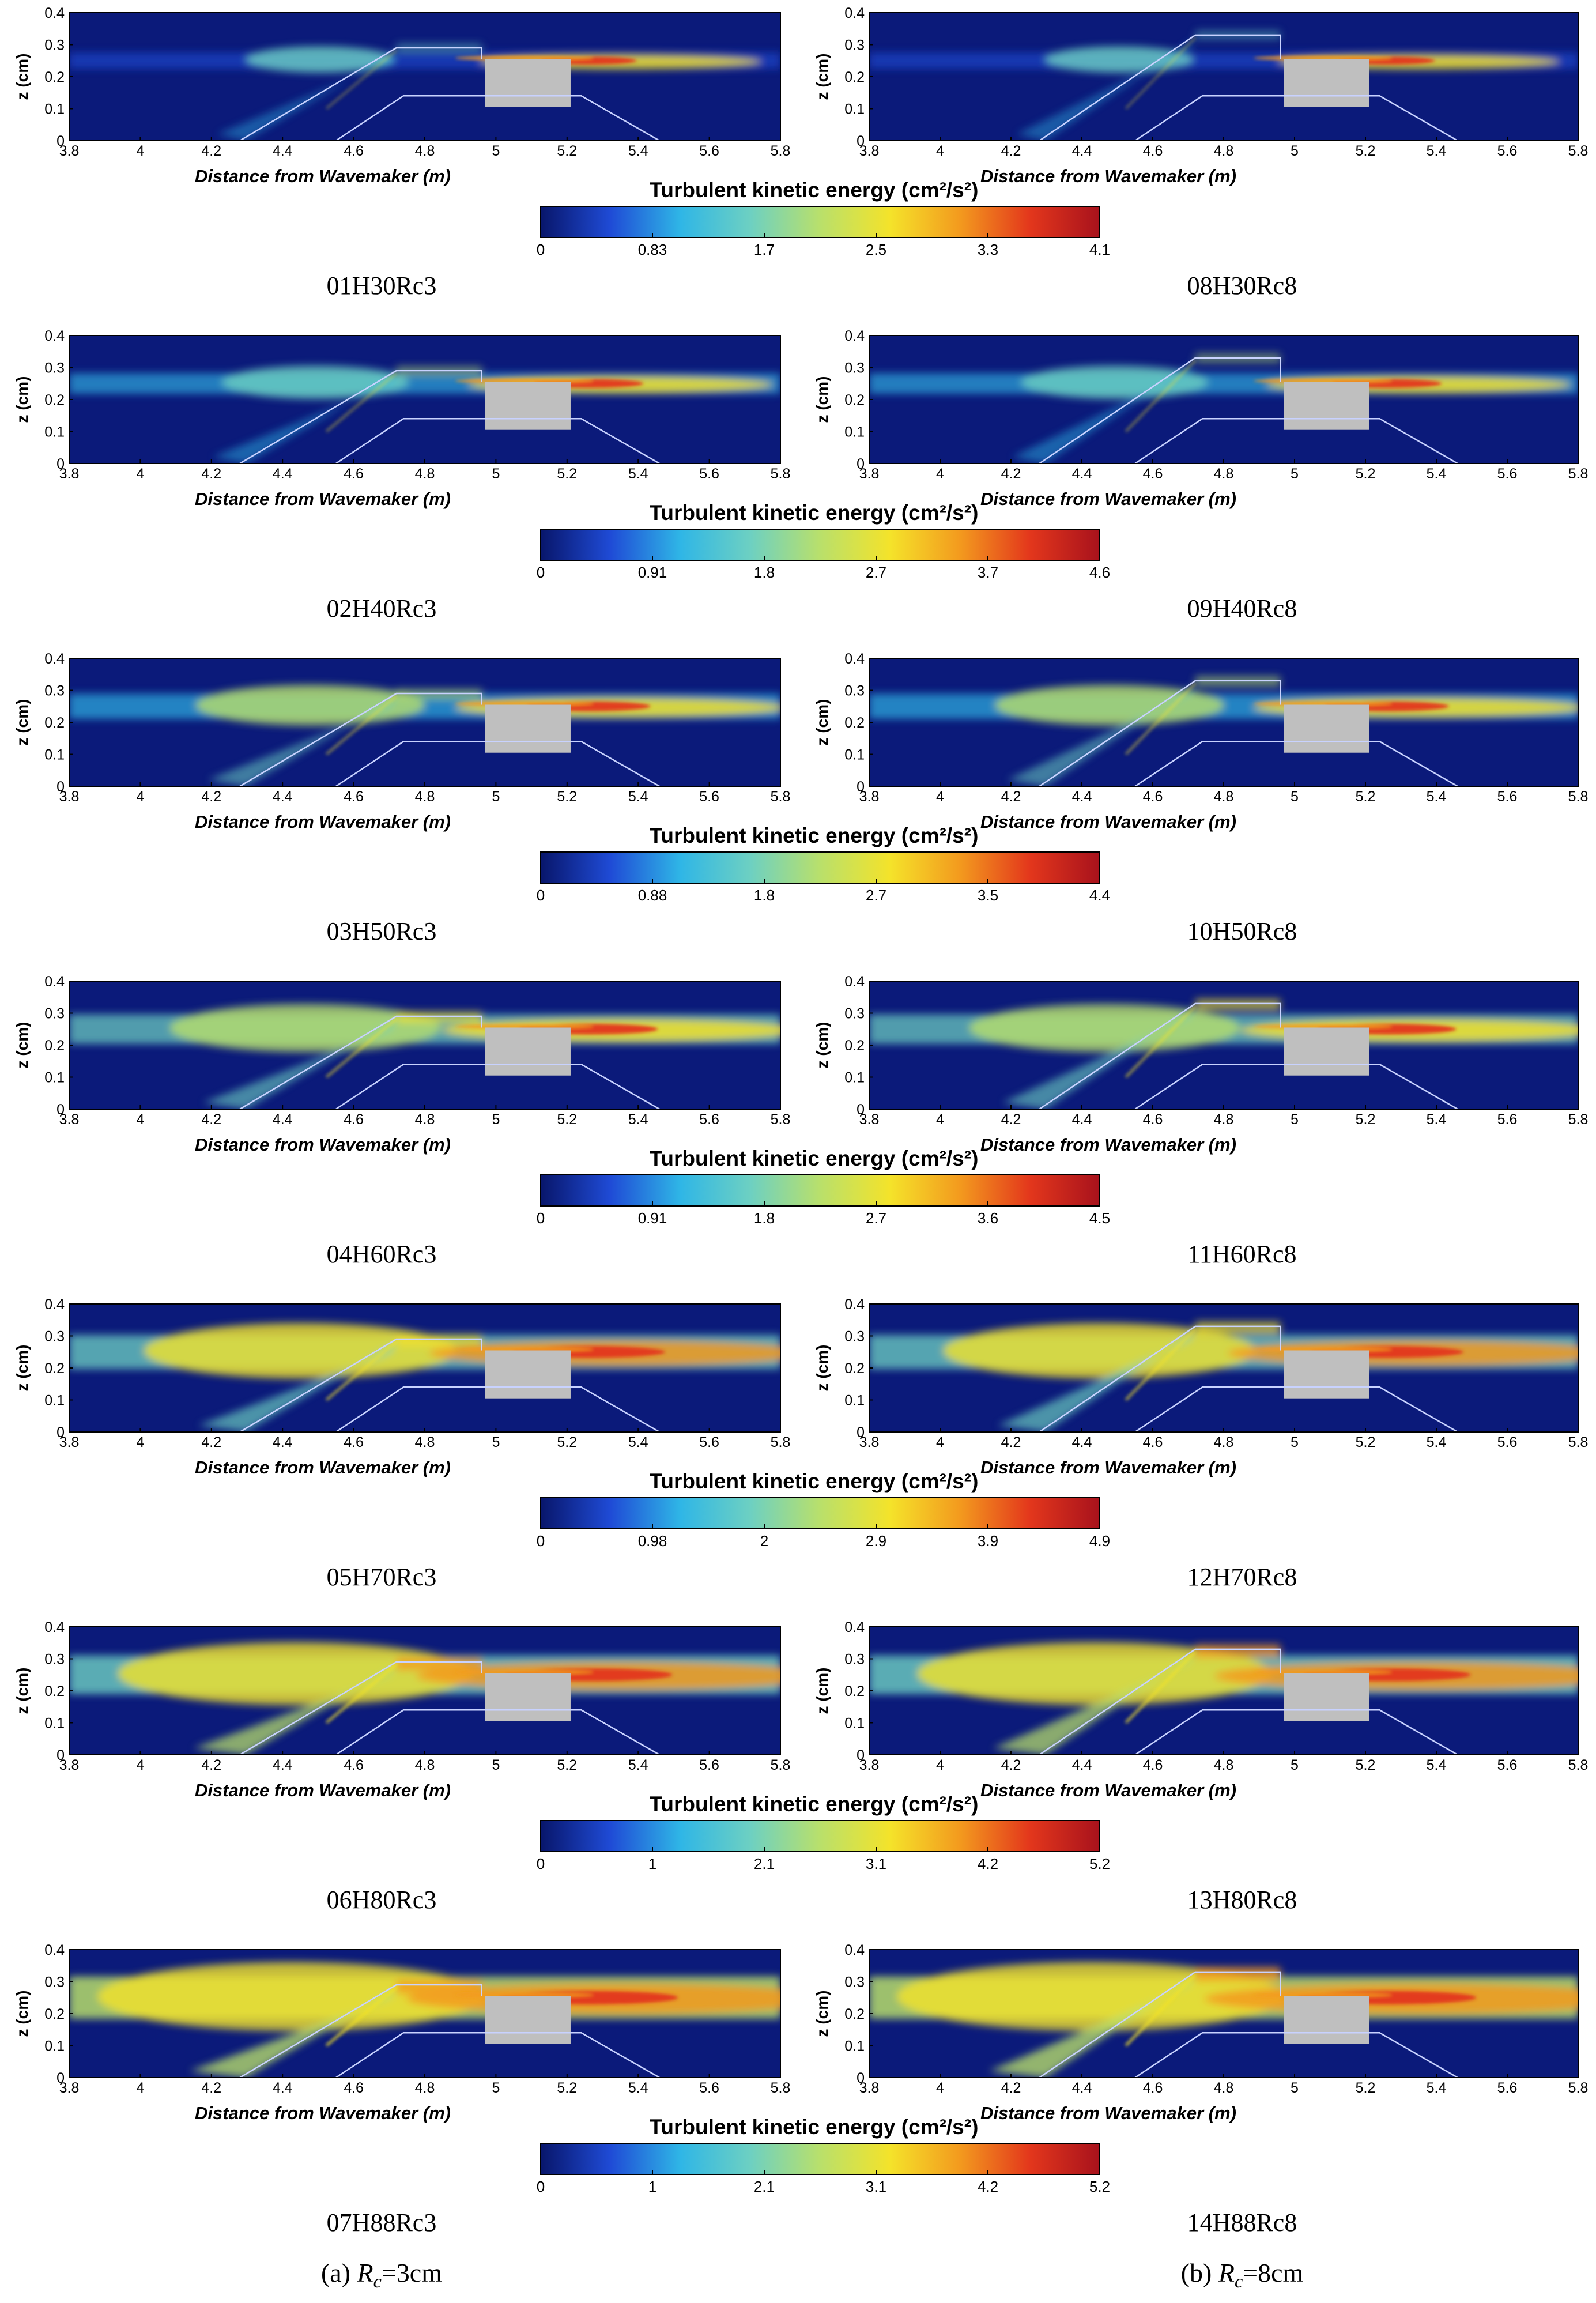 This screenshot has height=2303, width=1596. What do you see at coordinates (412, 2272) in the screenshot?
I see `caption-value: =3cm` at bounding box center [412, 2272].